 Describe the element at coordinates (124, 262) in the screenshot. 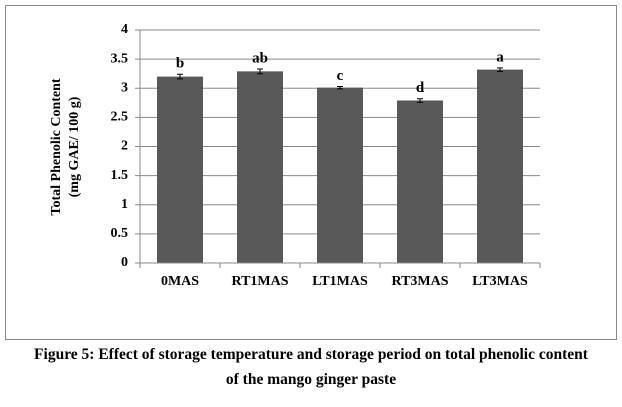

I see `y-tick-label: 0` at that location.